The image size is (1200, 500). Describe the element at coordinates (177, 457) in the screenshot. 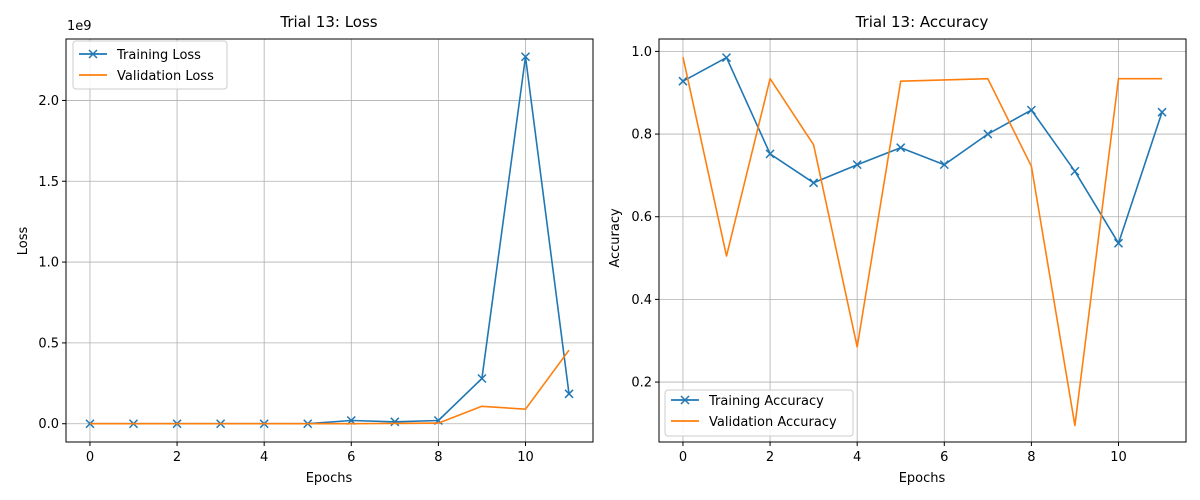

I see `loss-x-tick-label: 2` at that location.